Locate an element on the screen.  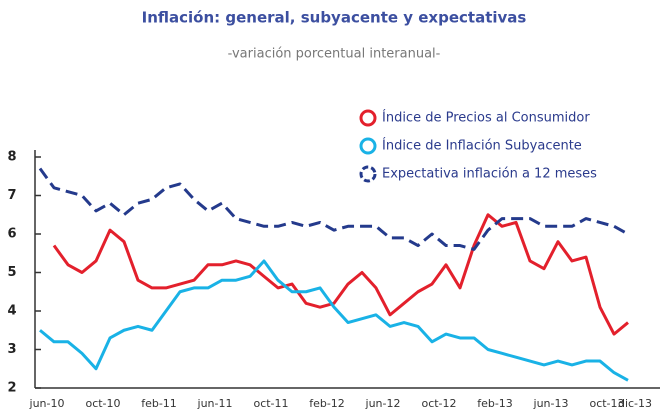
x-tick-label: feb-11 is located at coordinates (159, 403).